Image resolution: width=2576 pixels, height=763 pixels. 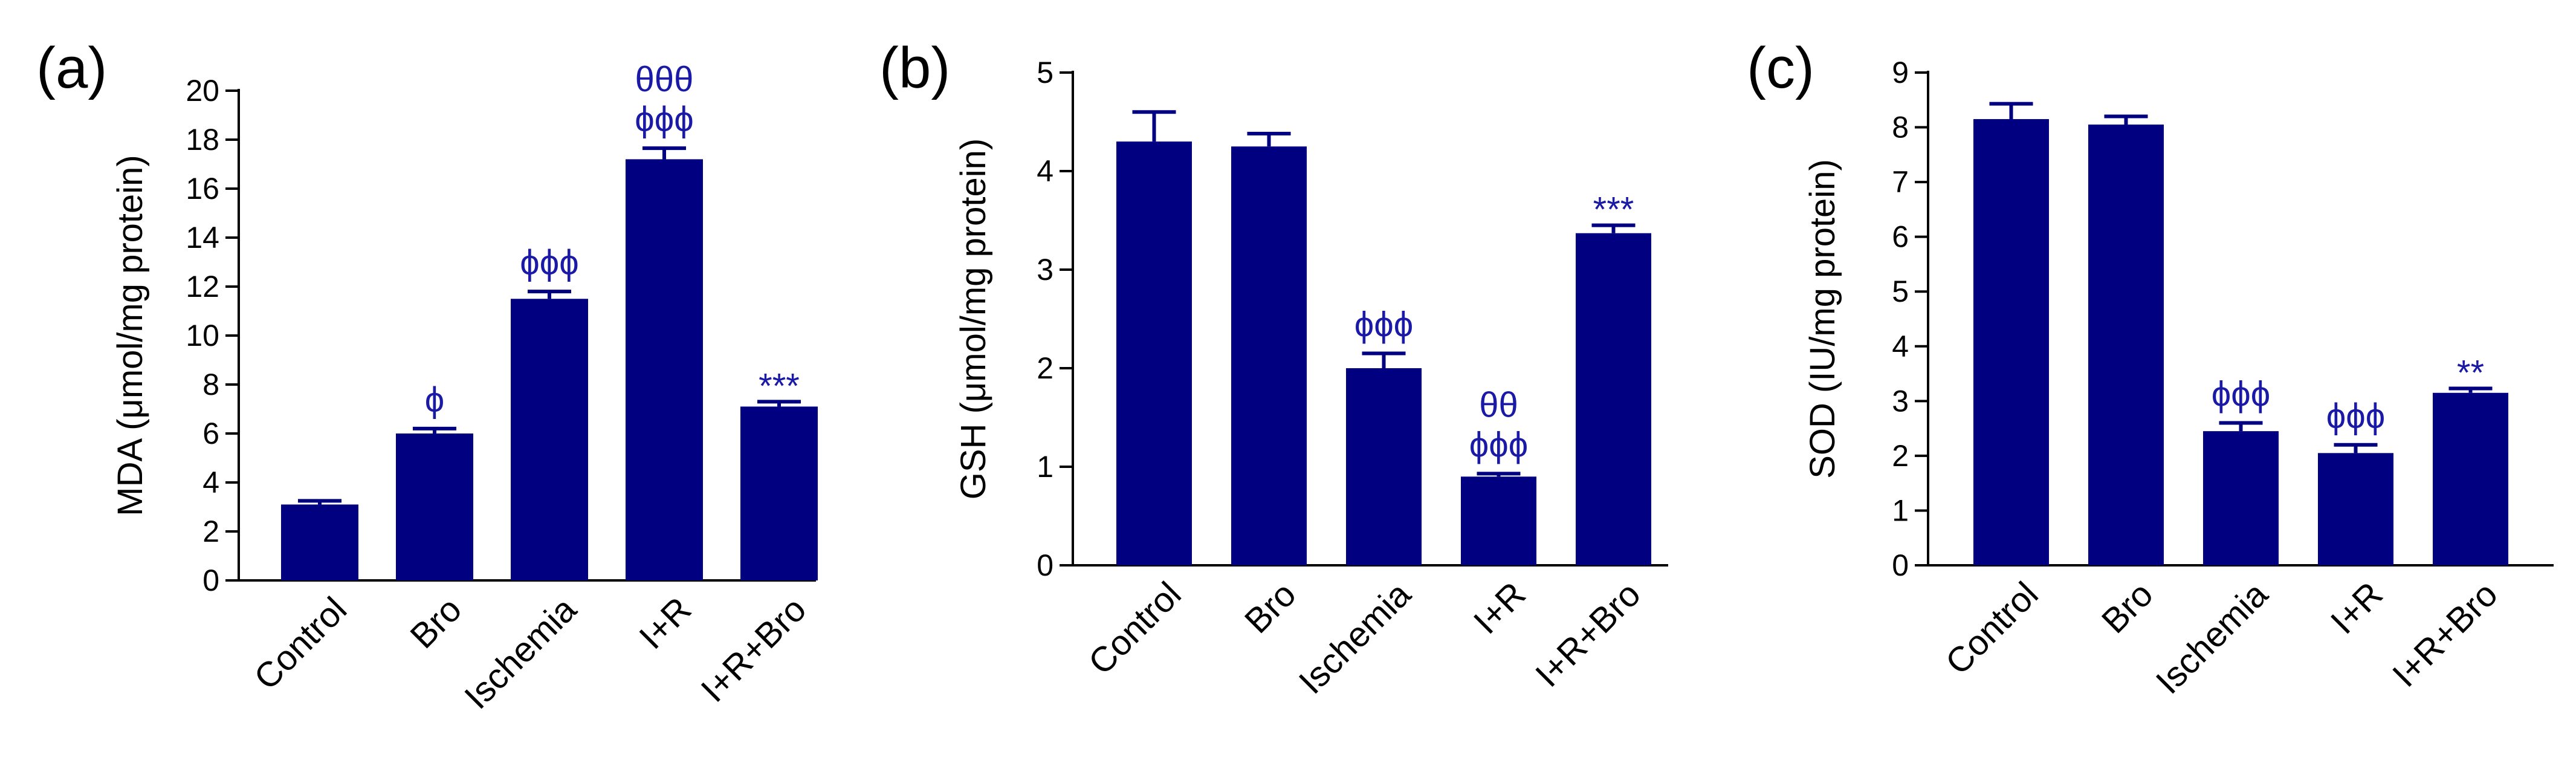 I want to click on y-axis-title: GSH (μmol/mg protein), so click(x=973, y=318).